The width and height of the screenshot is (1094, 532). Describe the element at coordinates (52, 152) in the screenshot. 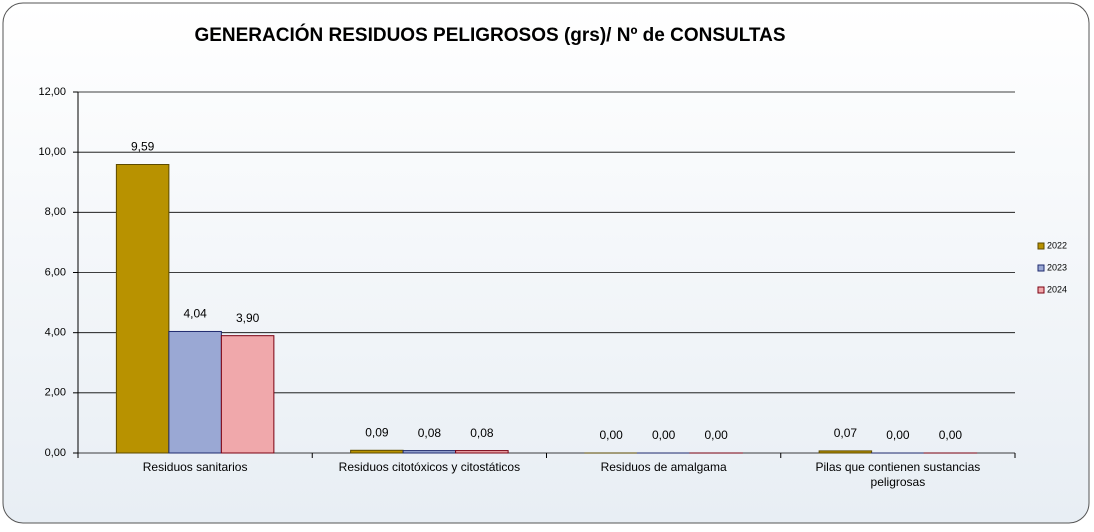

I see `y-tick-label: 10,00` at that location.